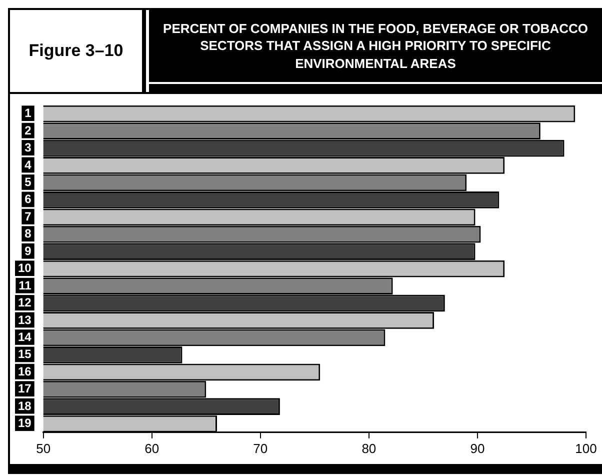  I want to click on y-tick-label: 2, so click(28, 130).